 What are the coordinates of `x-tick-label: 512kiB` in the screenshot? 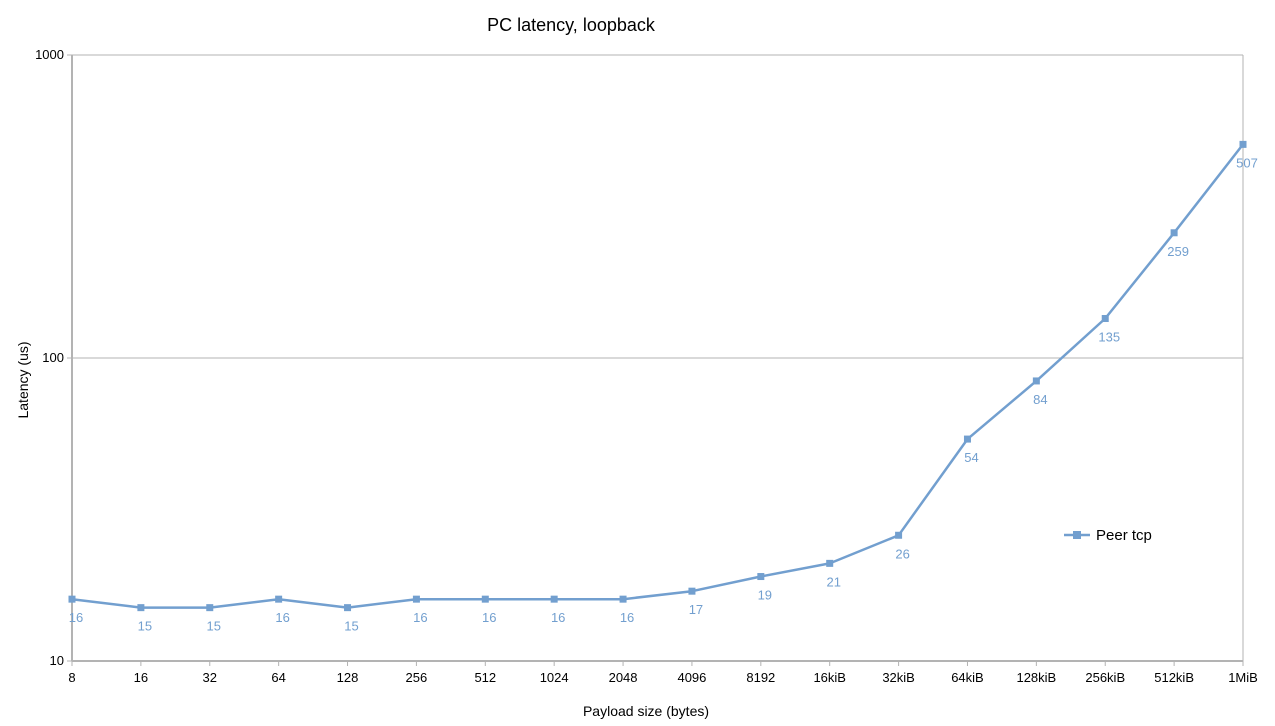 It's located at (1174, 677).